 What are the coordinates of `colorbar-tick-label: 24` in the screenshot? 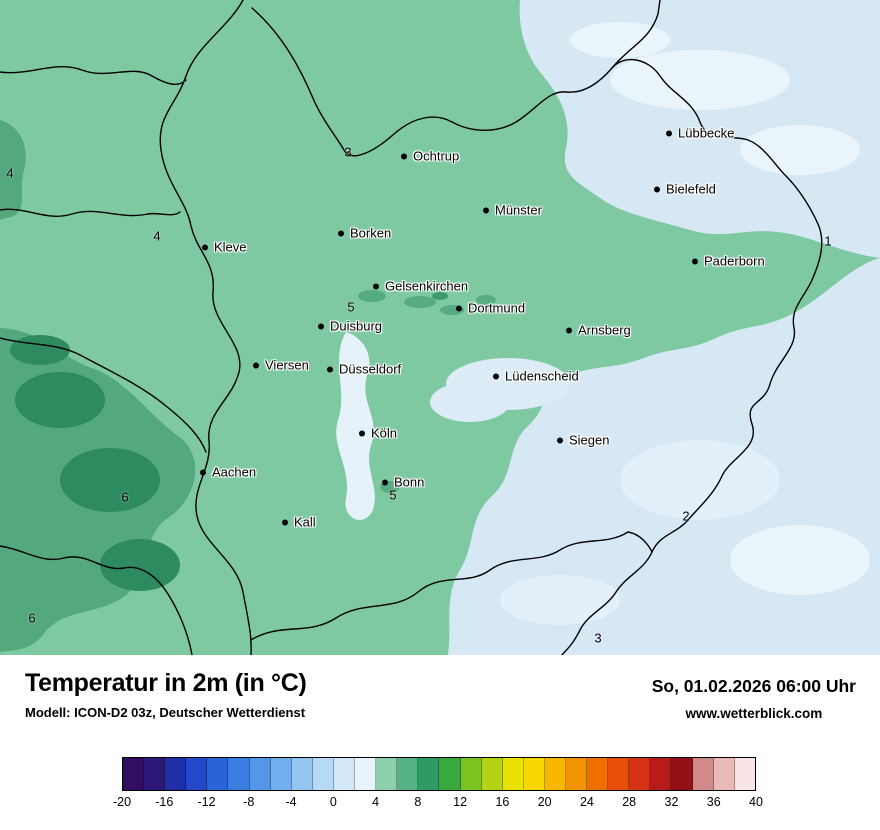 It's located at (586, 802).